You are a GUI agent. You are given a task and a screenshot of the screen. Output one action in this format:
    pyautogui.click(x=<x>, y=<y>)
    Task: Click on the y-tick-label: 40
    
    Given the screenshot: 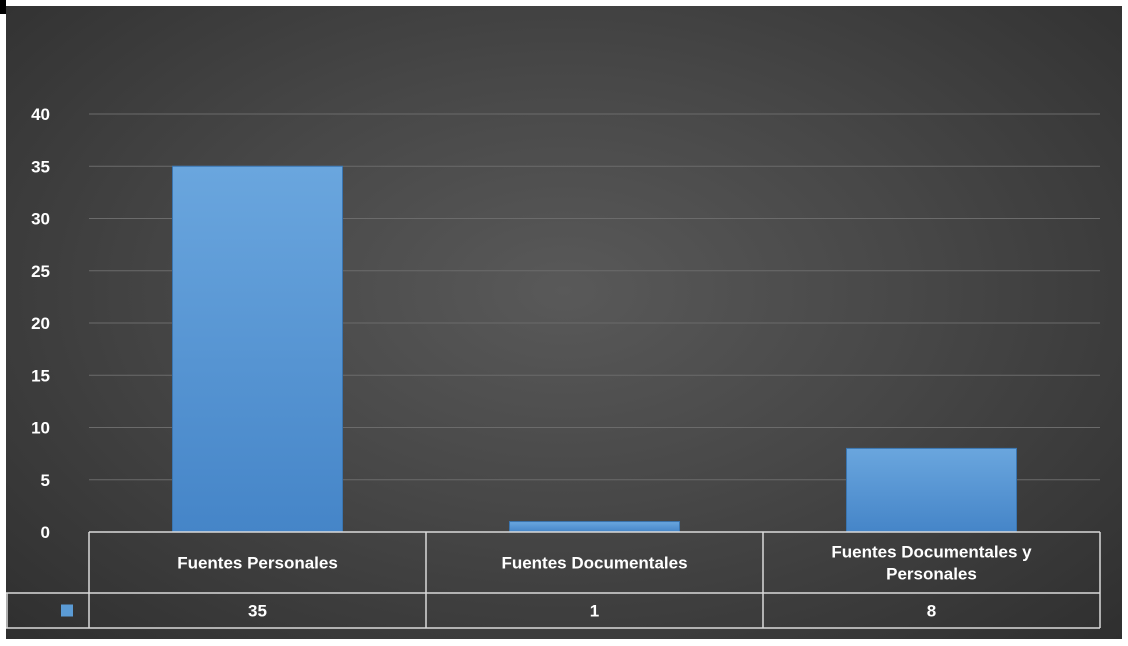 What is the action you would take?
    pyautogui.click(x=40, y=114)
    